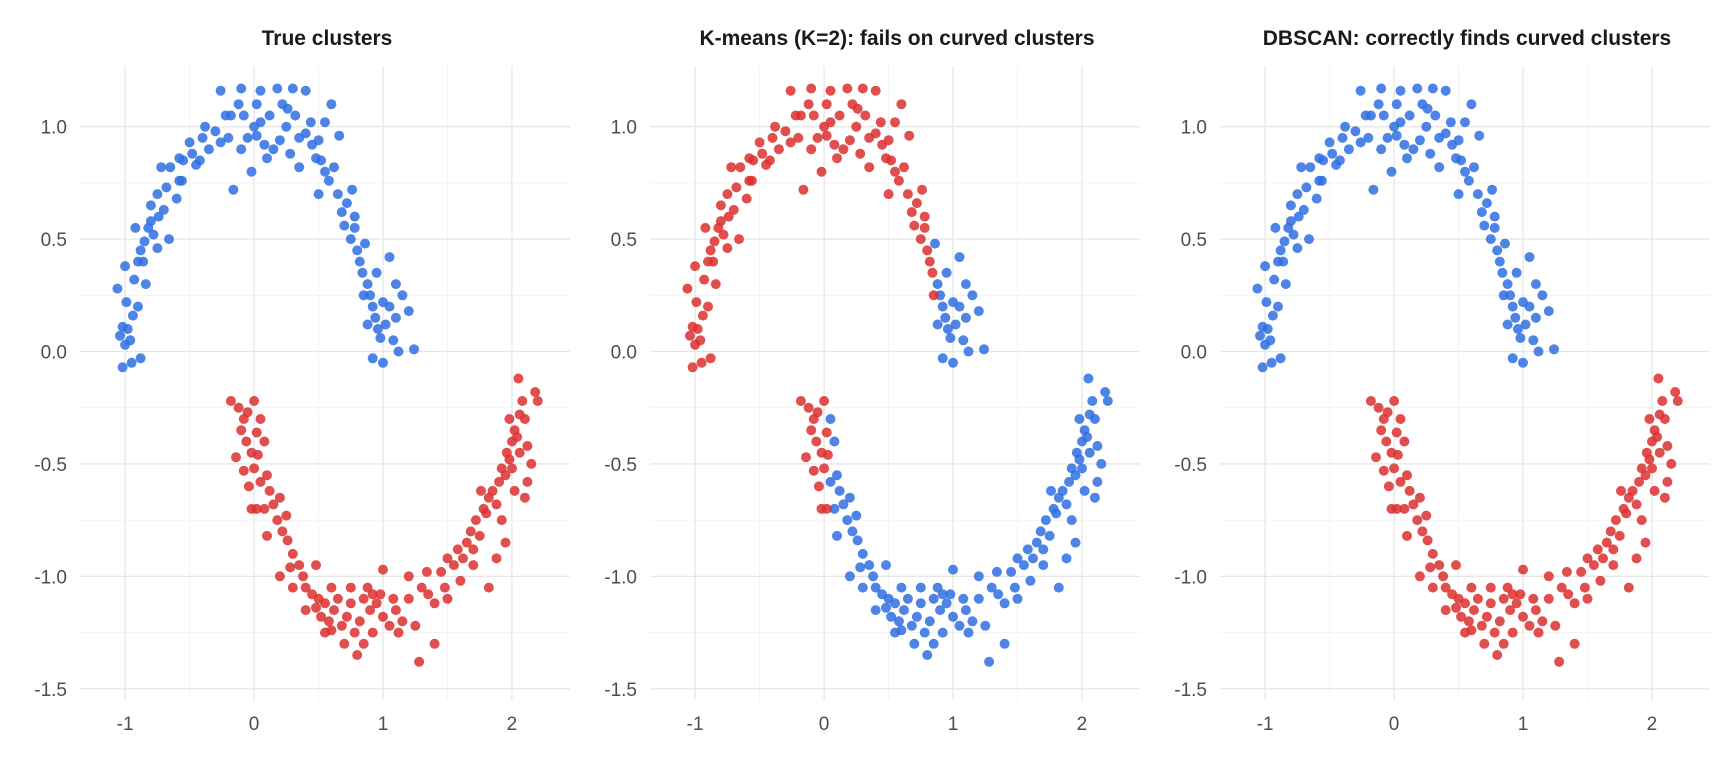 Image resolution: width=1728 pixels, height=768 pixels. What do you see at coordinates (383, 724) in the screenshot?
I see `x-tick-label: 1` at bounding box center [383, 724].